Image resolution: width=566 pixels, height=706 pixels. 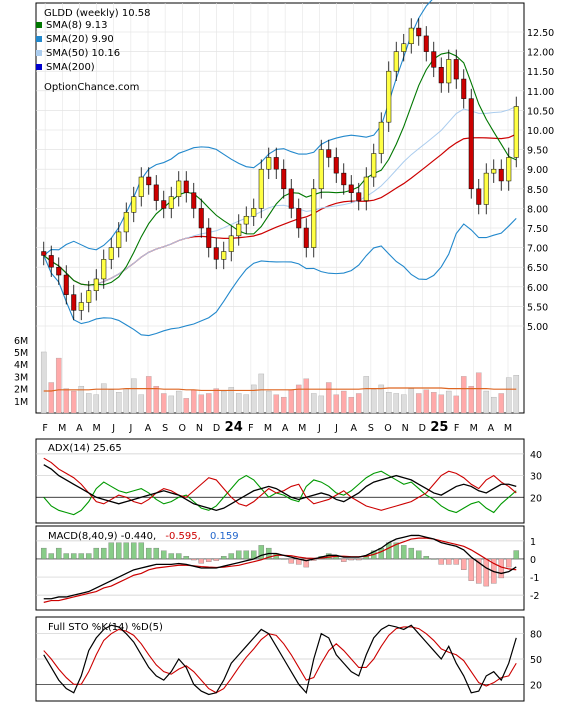 What do you see at coordinates (280, 277) in the screenshot?
I see `bollinger-lower-line` at bounding box center [280, 277].